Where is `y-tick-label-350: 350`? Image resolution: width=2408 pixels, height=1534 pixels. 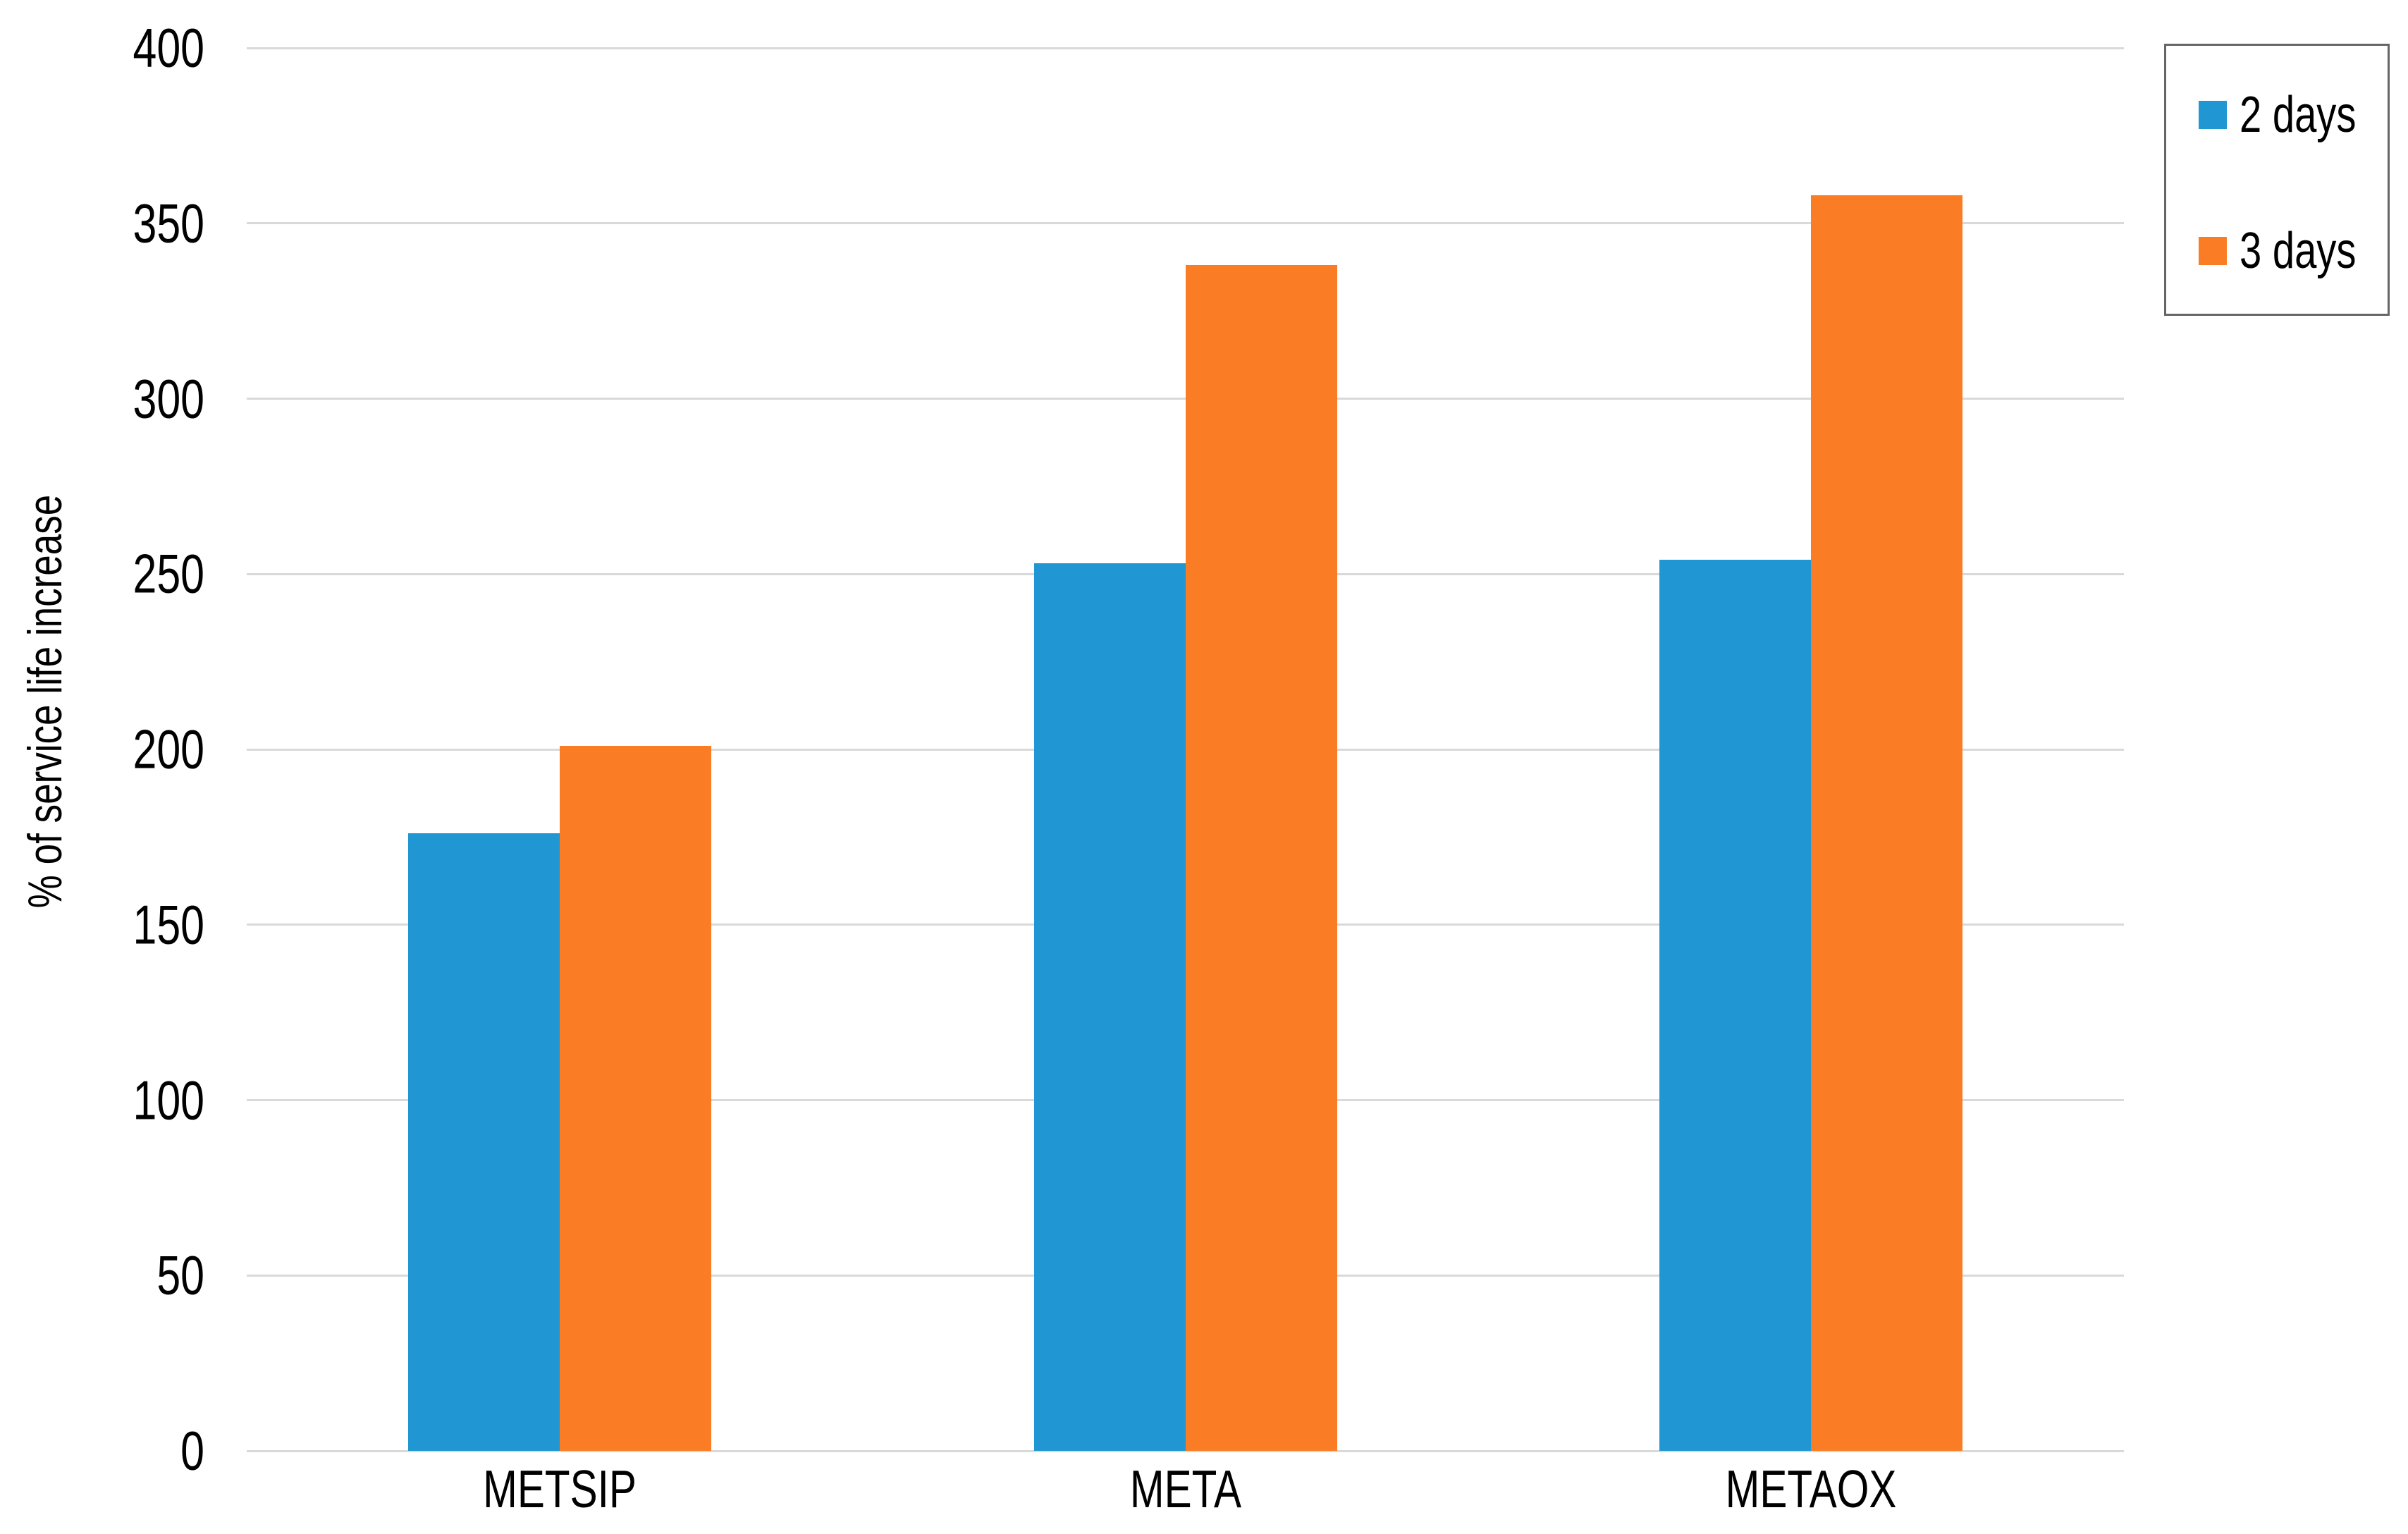 y-tick-label-350: 350 is located at coordinates (169, 223).